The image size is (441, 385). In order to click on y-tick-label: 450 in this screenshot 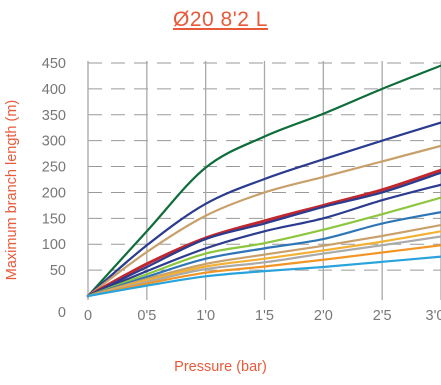, I will do `click(54, 64)`.